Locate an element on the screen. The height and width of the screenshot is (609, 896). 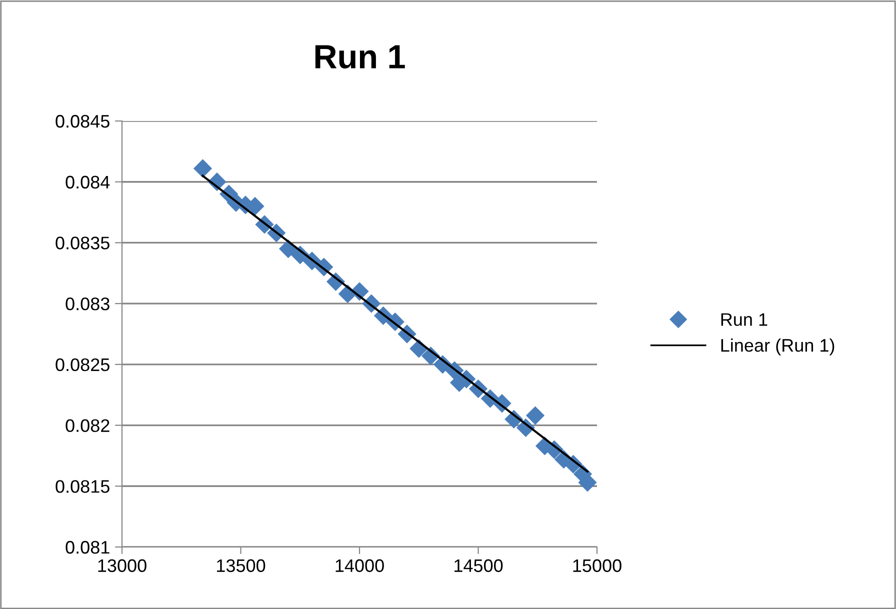
x-tick-label: 14000 is located at coordinates (360, 565).